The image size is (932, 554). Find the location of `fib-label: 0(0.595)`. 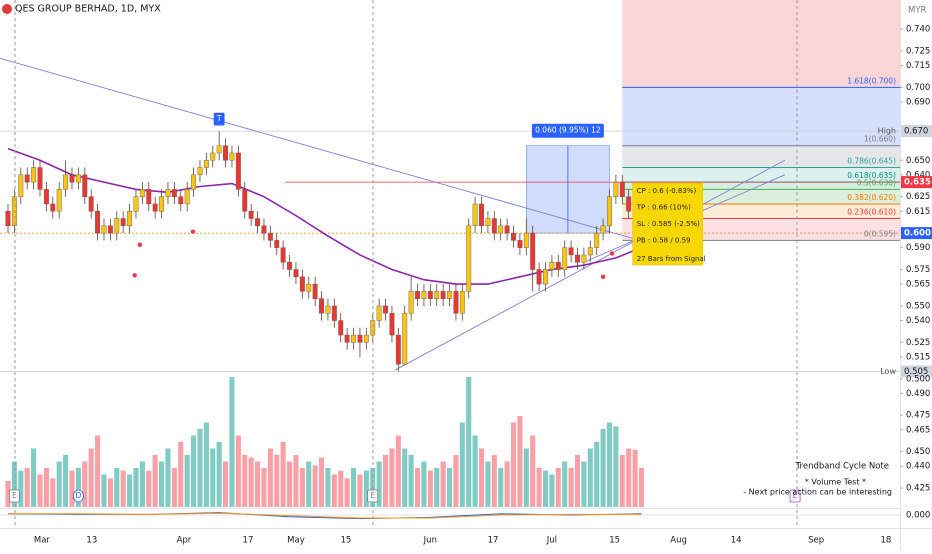

fib-label: 0(0.595) is located at coordinates (880, 233).